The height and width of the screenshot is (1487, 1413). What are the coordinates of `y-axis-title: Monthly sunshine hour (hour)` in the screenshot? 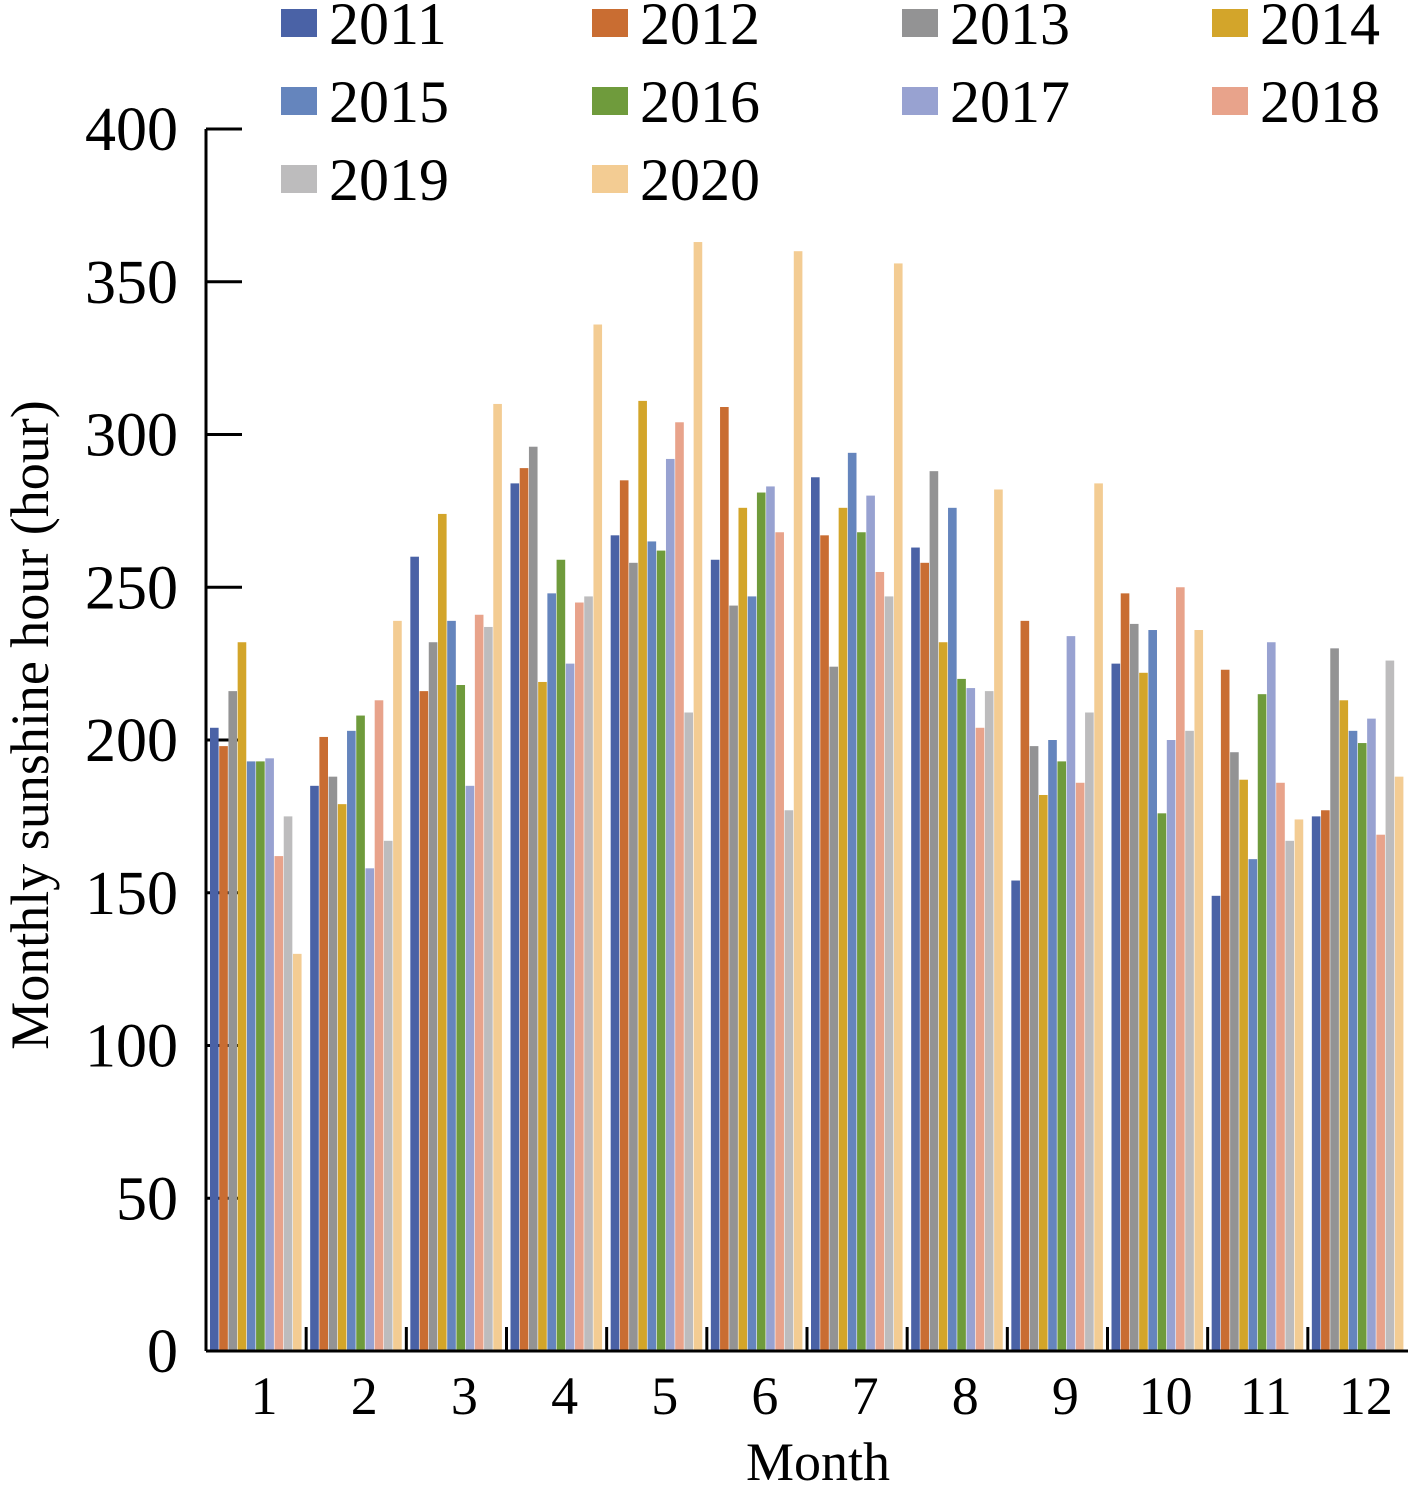 It's located at (30, 724).